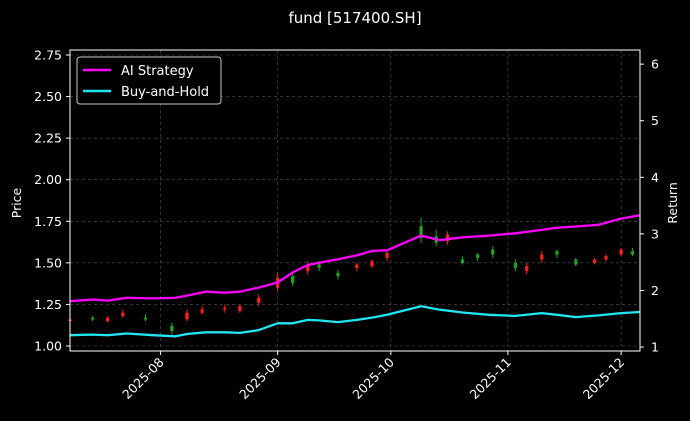  What do you see at coordinates (157, 71) in the screenshot?
I see `legend-label-ai-strategy: AI Strategy` at bounding box center [157, 71].